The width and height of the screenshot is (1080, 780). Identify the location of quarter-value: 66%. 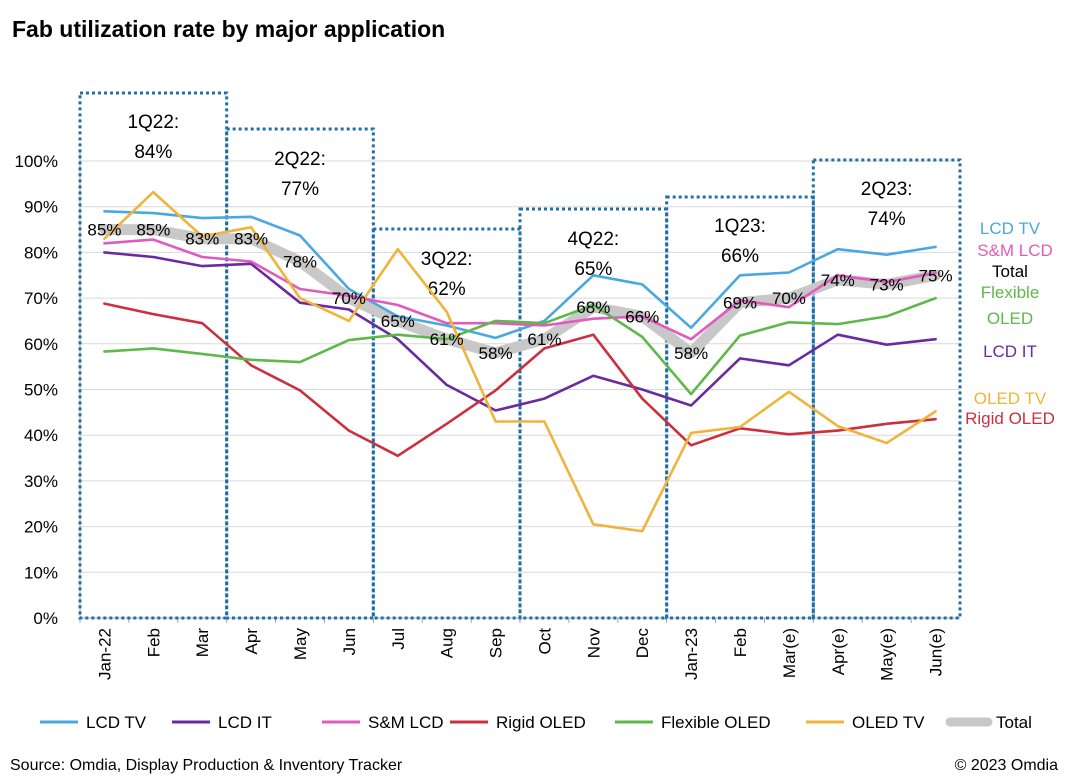
(740, 256).